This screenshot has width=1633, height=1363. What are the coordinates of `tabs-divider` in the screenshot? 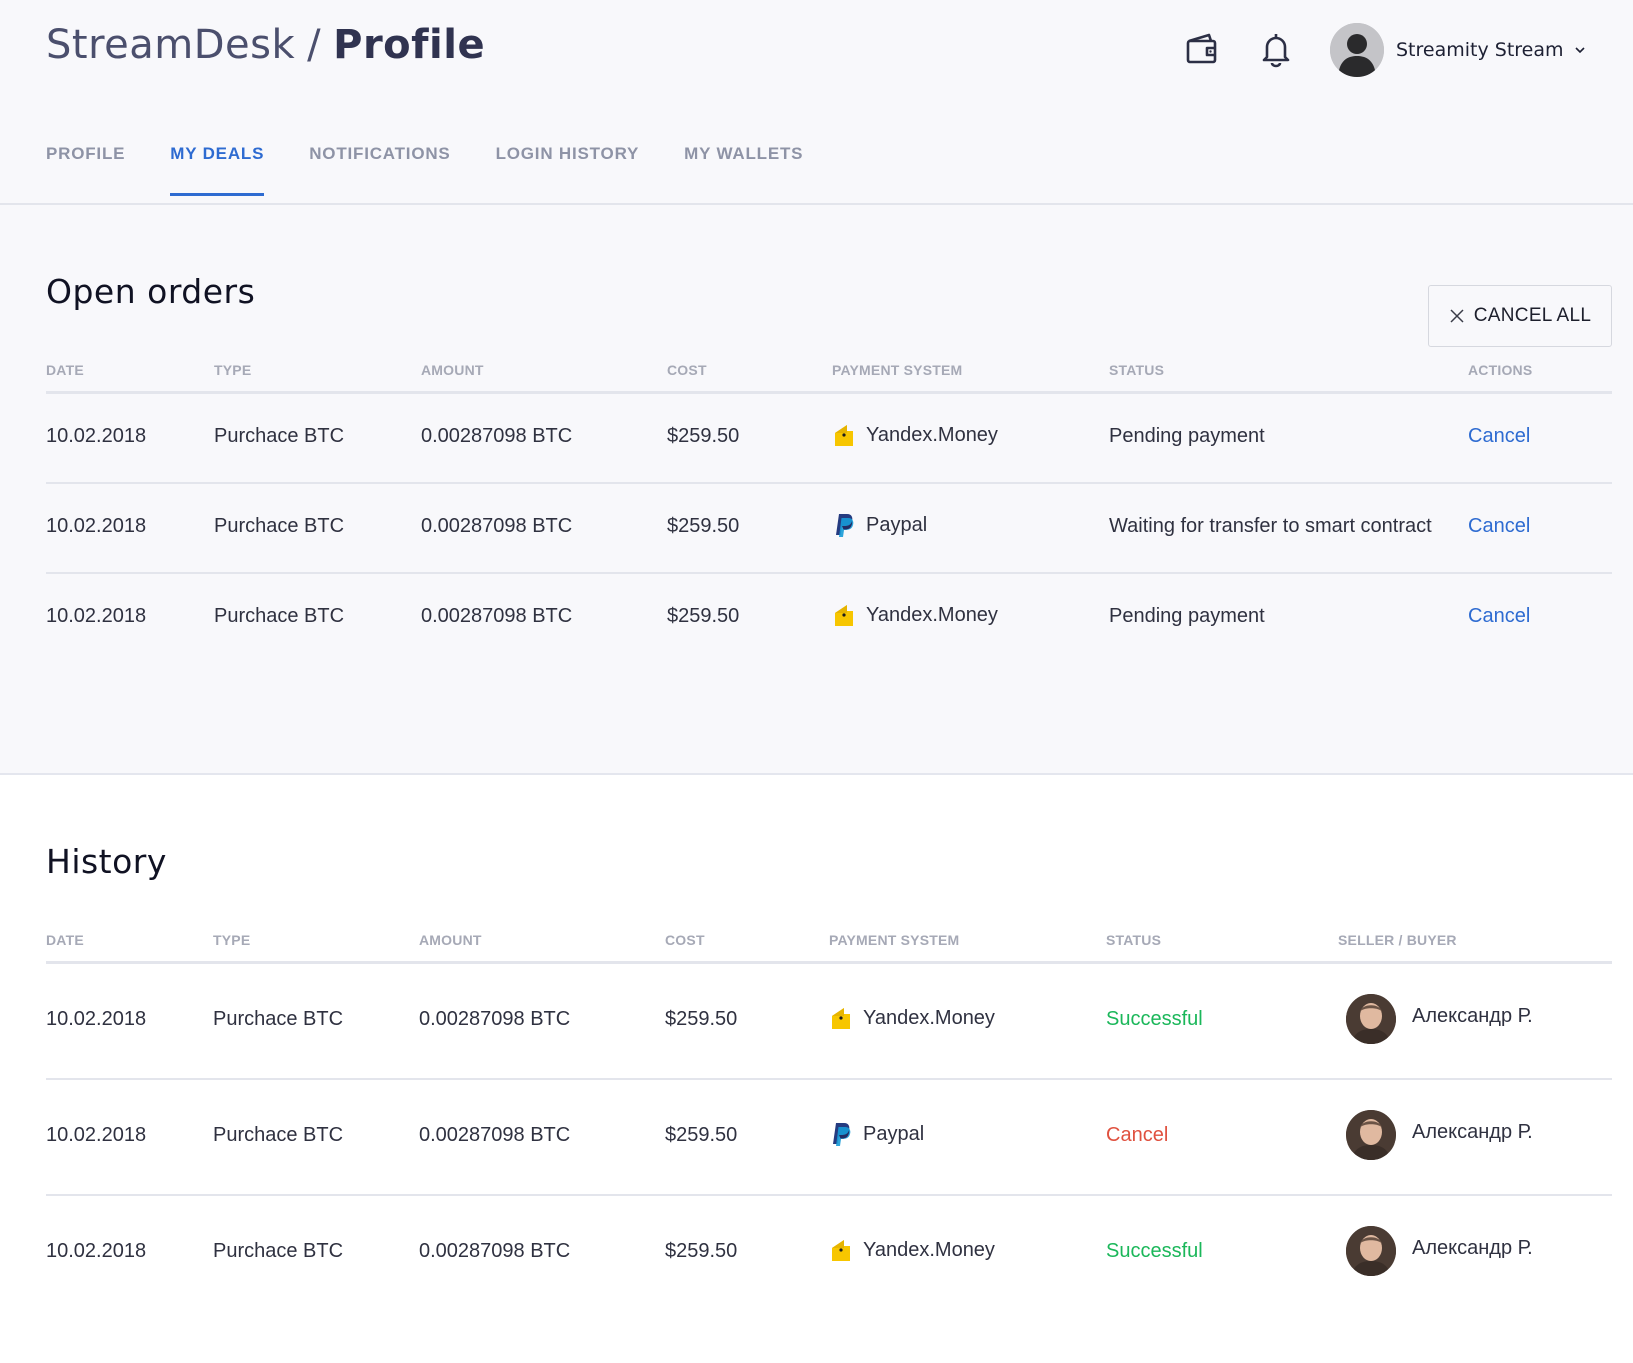 It's located at (816, 204).